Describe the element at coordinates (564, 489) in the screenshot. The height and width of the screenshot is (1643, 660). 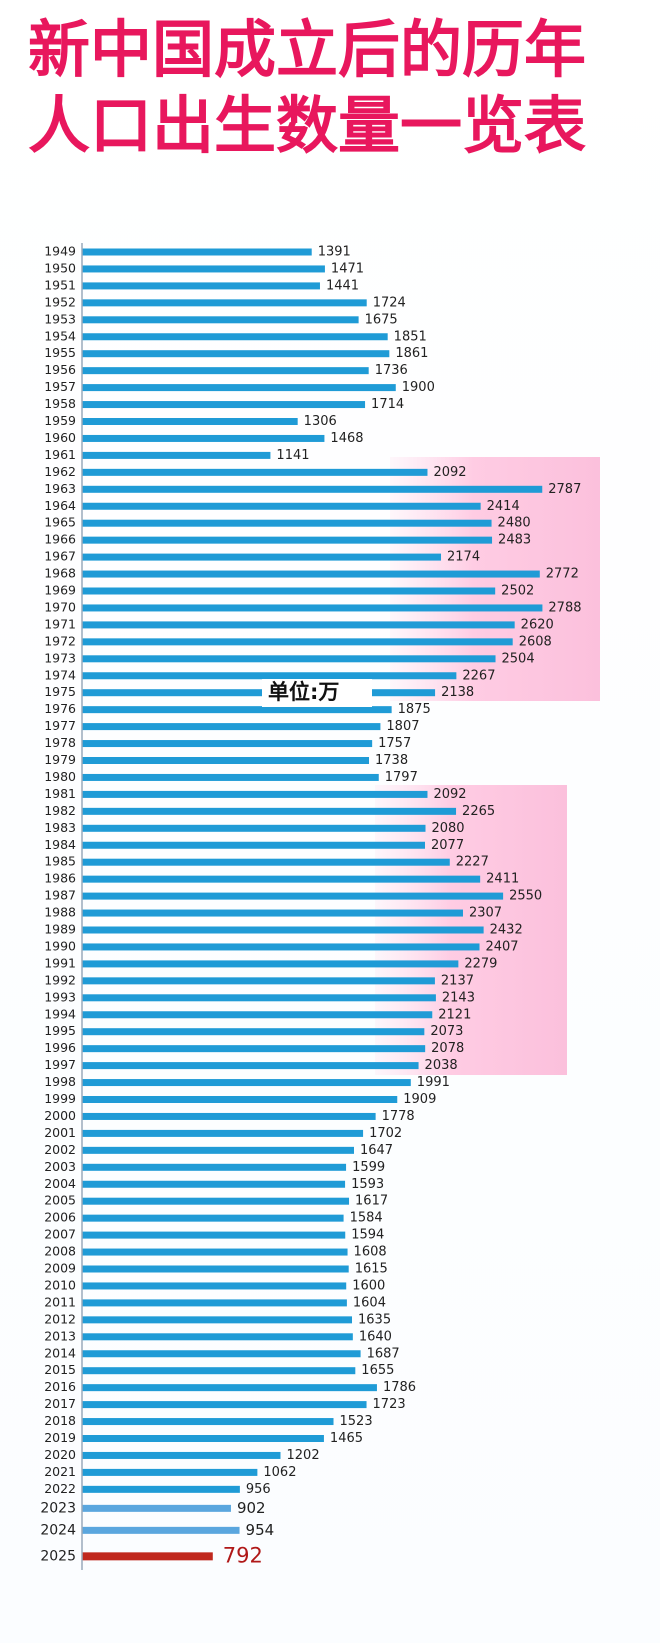
I see `data-label: 2787` at that location.